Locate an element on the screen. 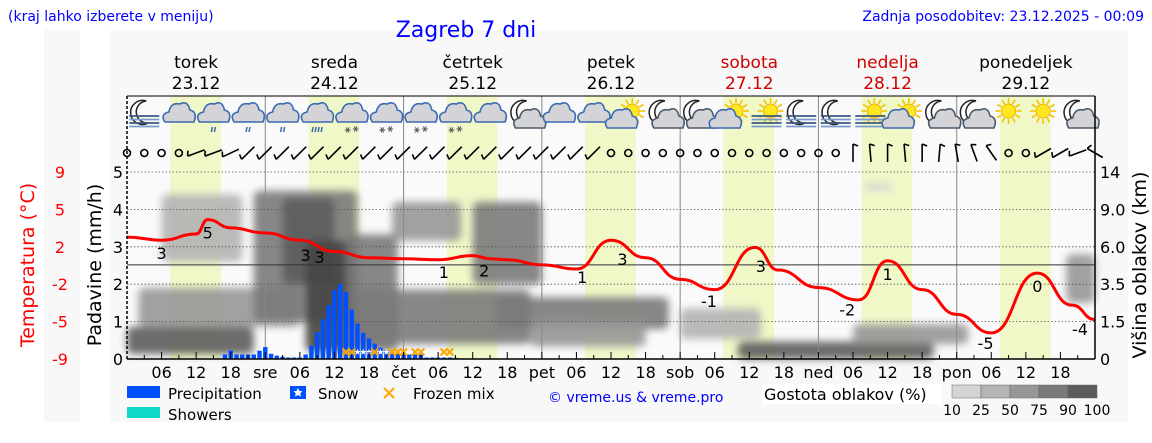 Image resolution: width=1152 pixels, height=443 pixels. copyright-link: © vreme.us & vreme.pro is located at coordinates (635, 398).